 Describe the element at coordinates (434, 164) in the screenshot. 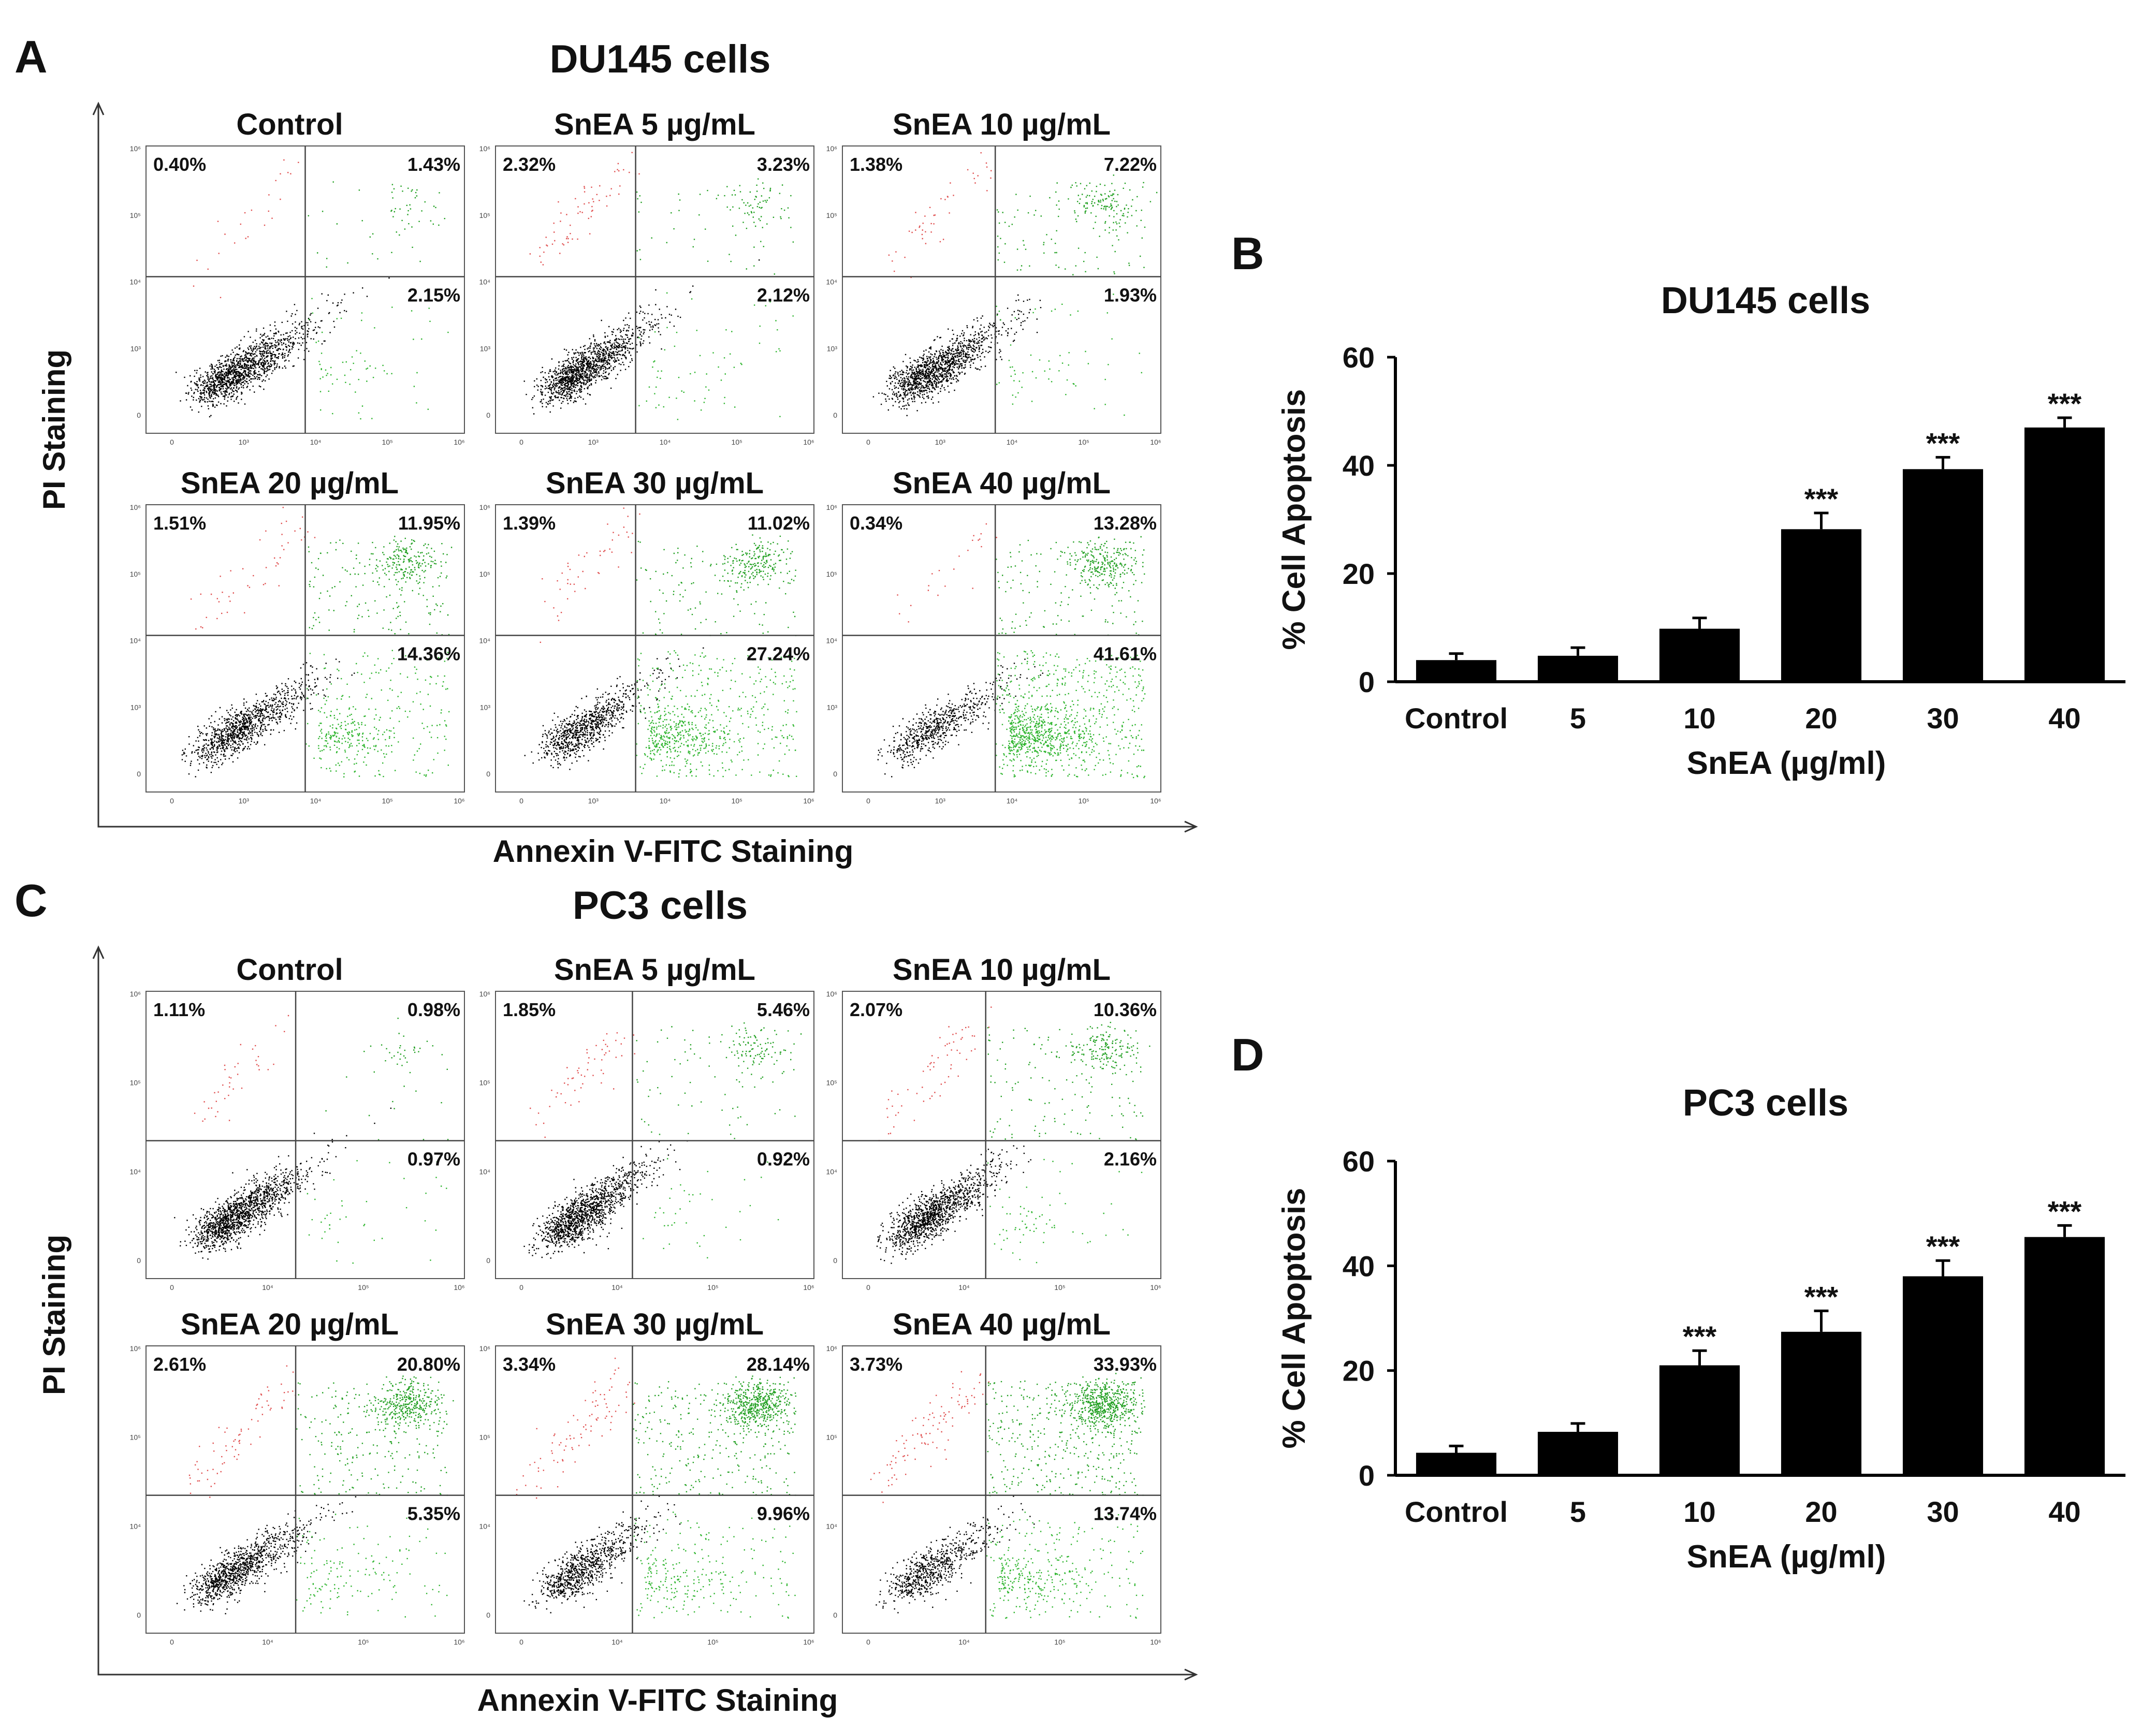

I see `quadrant-upper-right-pct: 1.43%` at that location.